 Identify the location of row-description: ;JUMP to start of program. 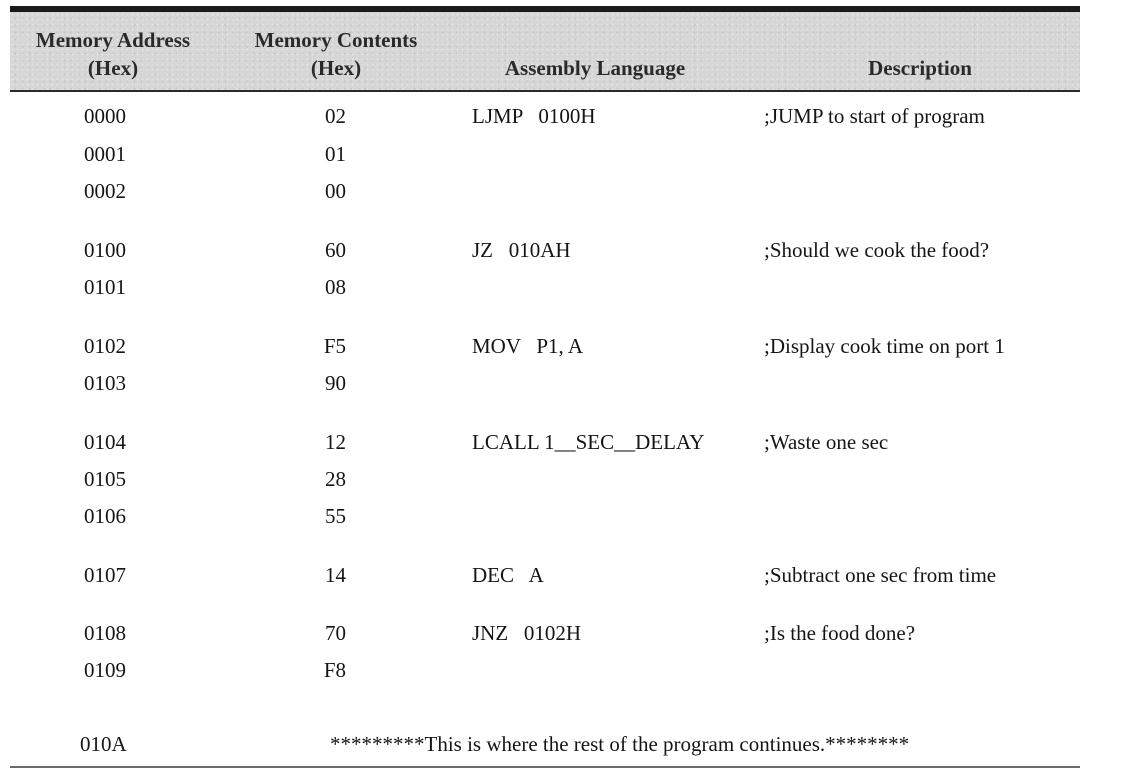
(874, 116).